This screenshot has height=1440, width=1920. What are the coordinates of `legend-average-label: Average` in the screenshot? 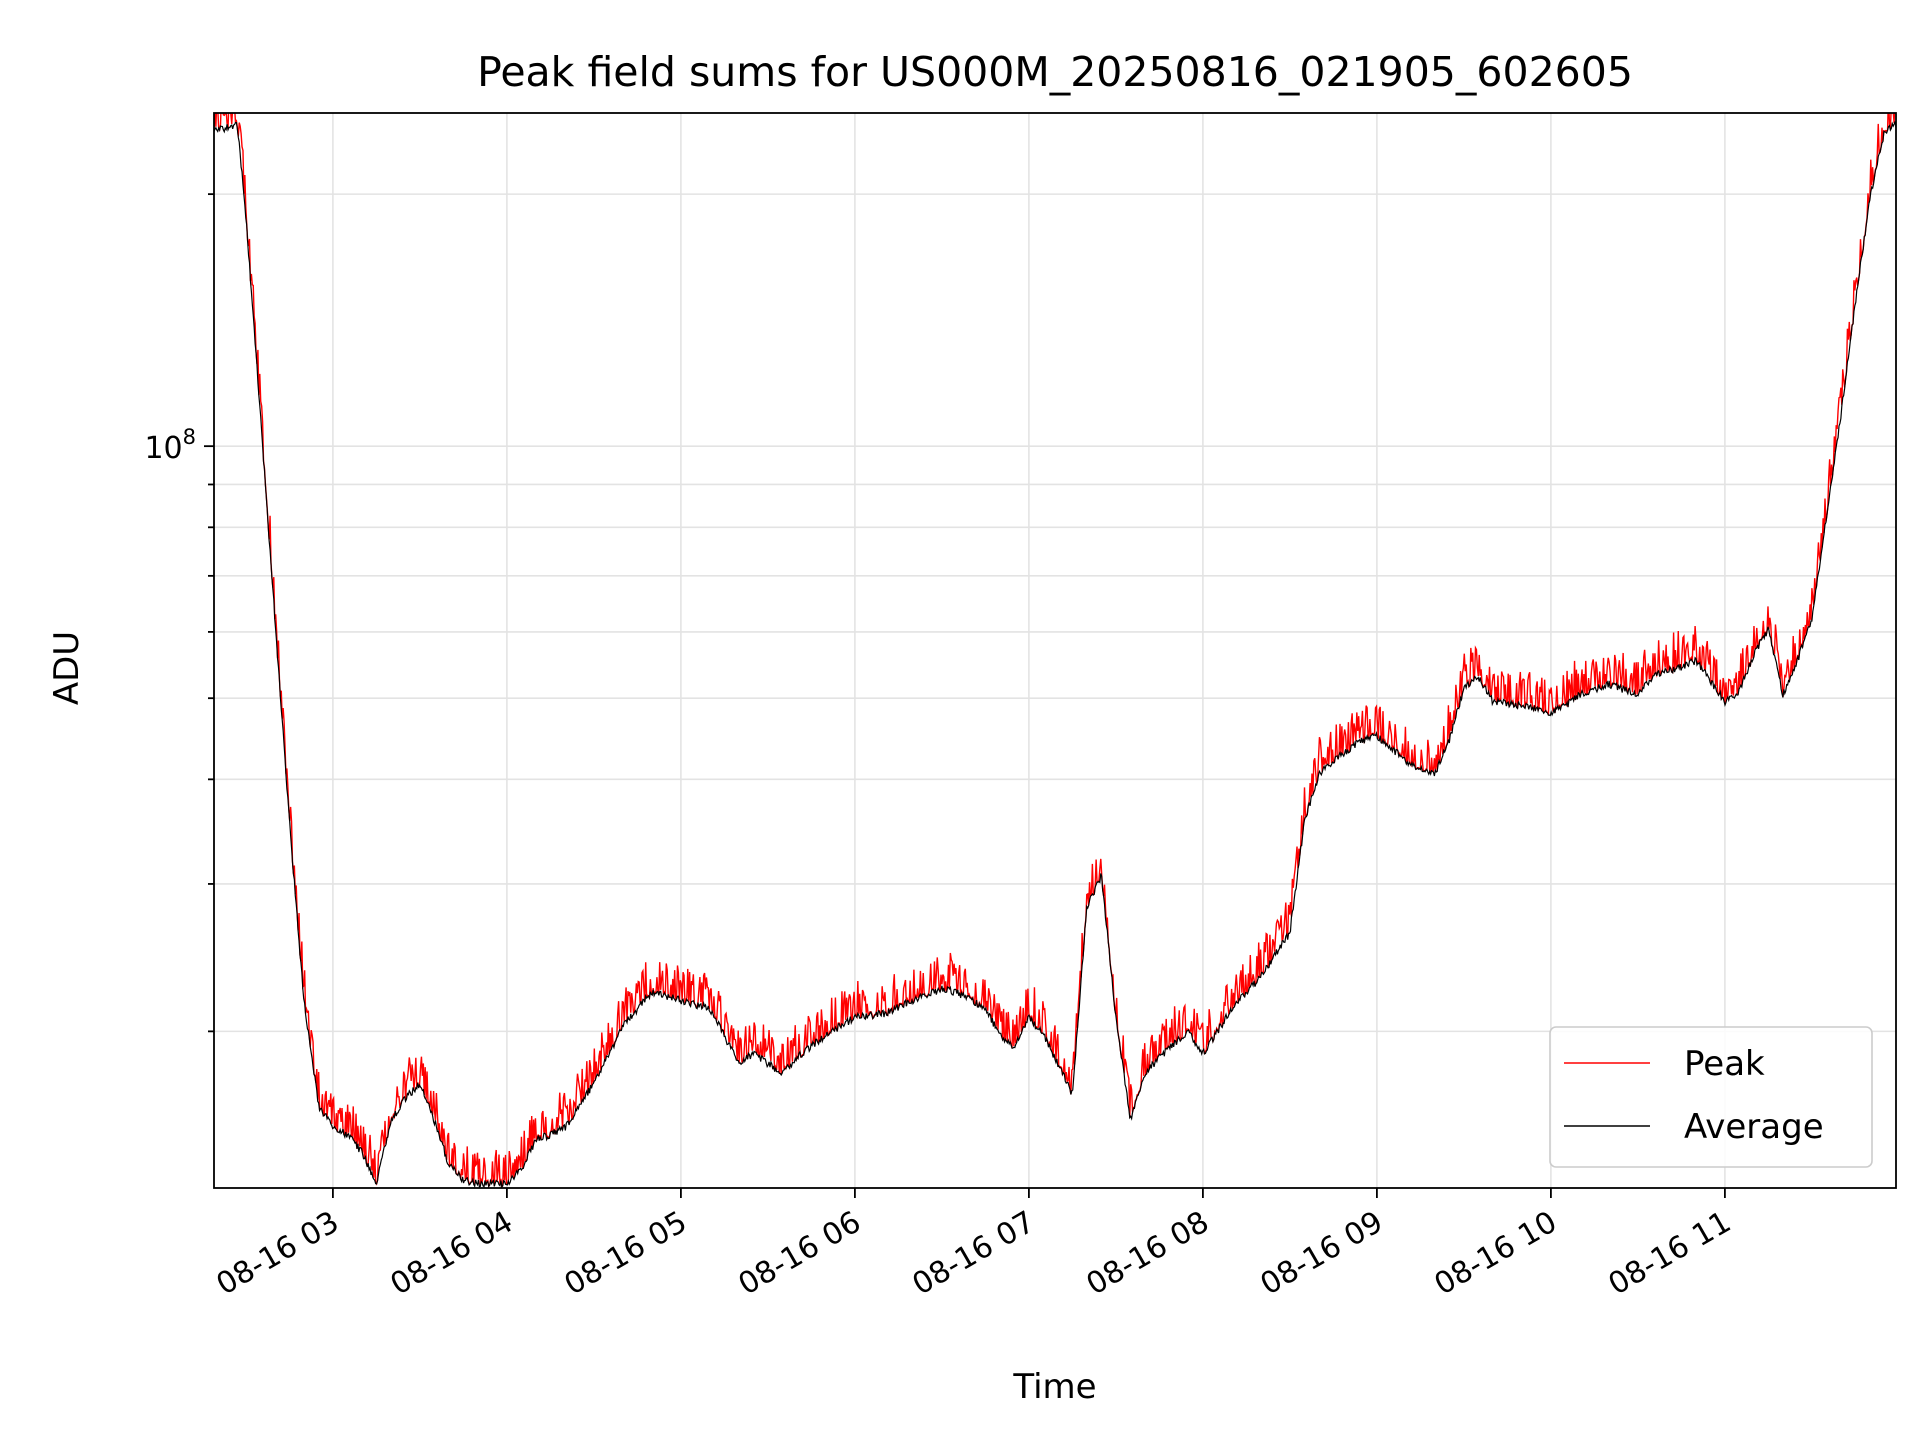 It's located at (1754, 1127).